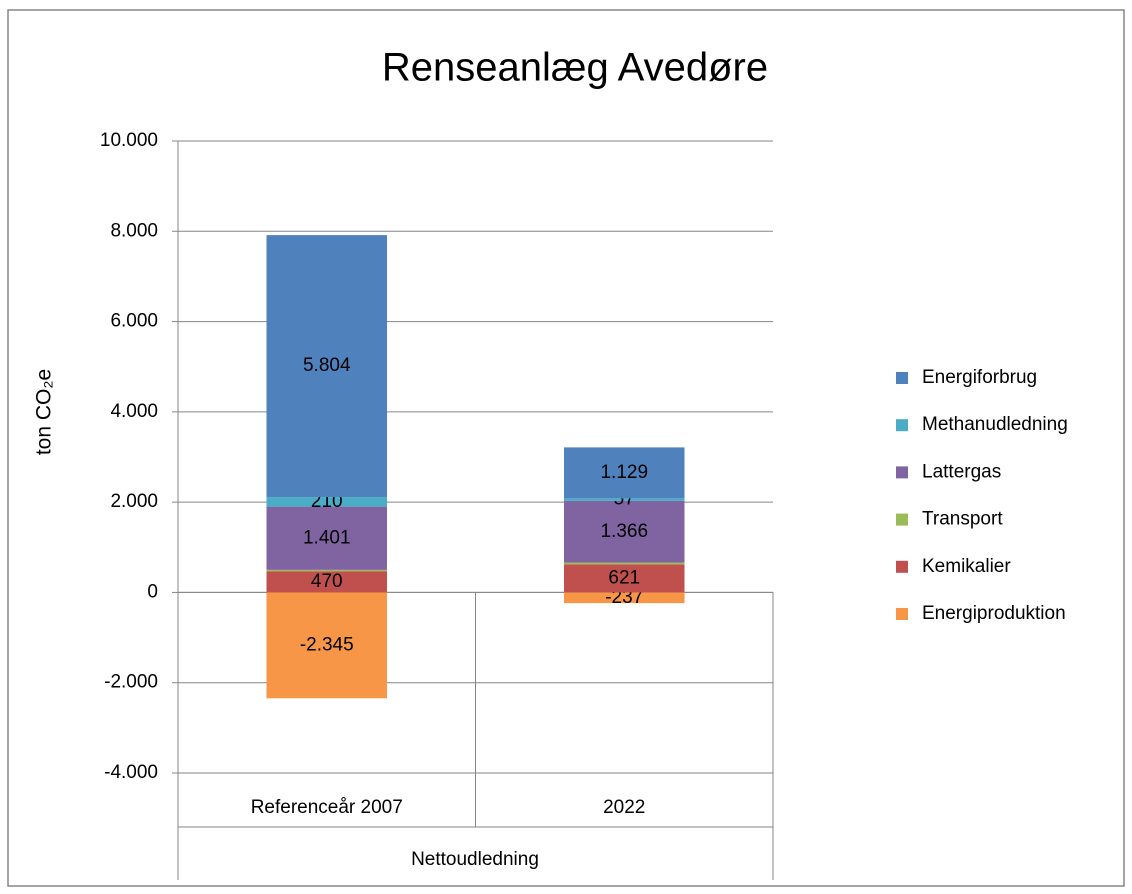  Describe the element at coordinates (131, 682) in the screenshot. I see `y-tick-label: -2.000` at that location.